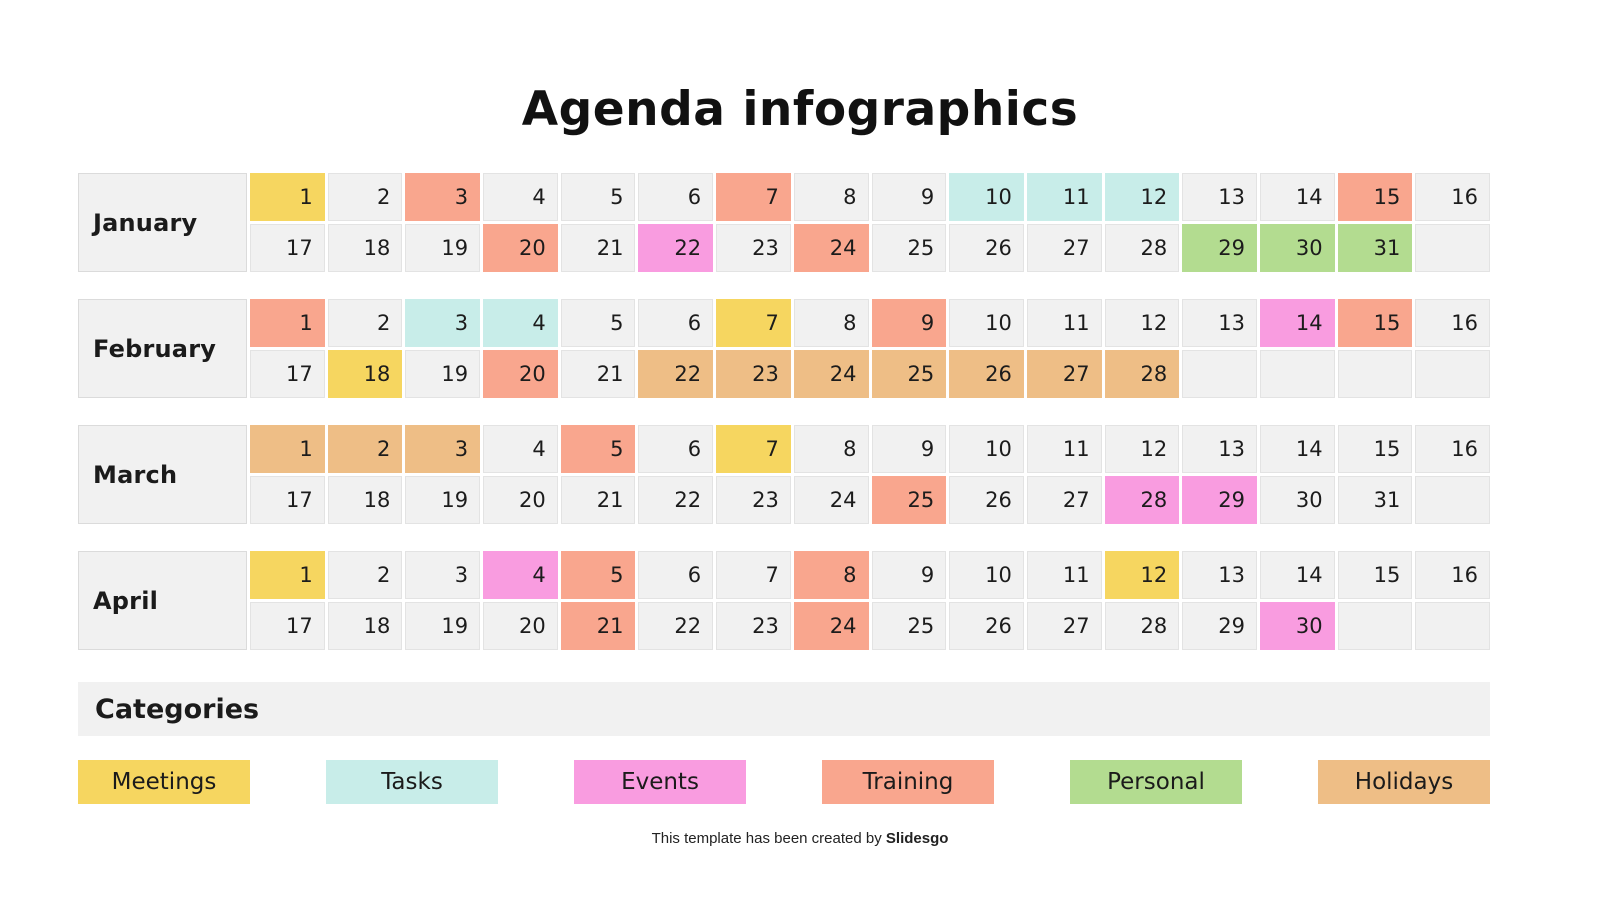 The image size is (1600, 900). Describe the element at coordinates (1297, 626) in the screenshot. I see `day-cell: 30` at that location.